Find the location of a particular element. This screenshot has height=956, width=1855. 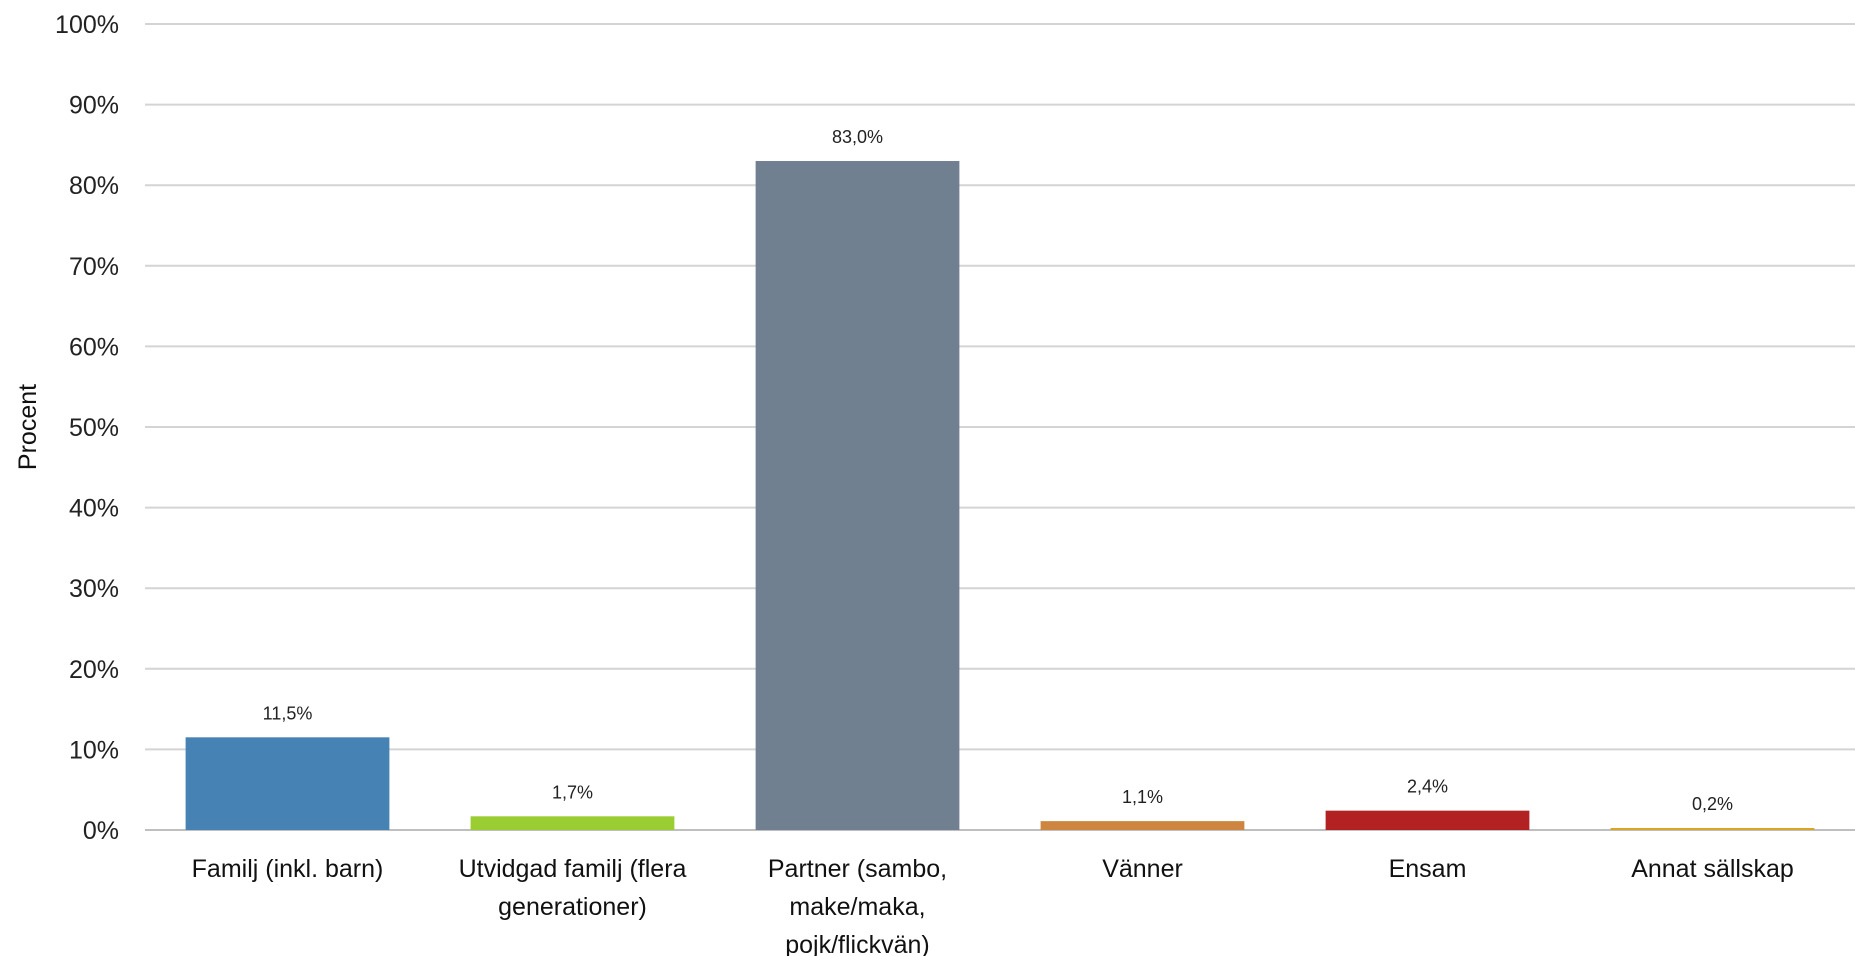

y-tick-label: 0% is located at coordinates (101, 831).